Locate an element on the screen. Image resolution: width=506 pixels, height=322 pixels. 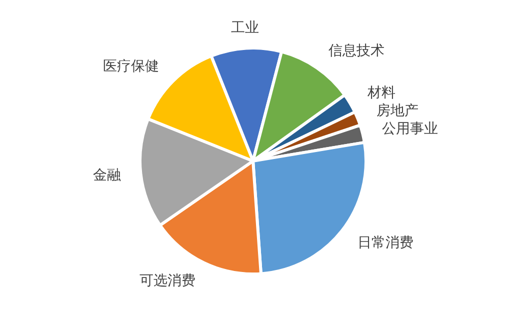
slice-label: 日常消费 is located at coordinates (385, 242).